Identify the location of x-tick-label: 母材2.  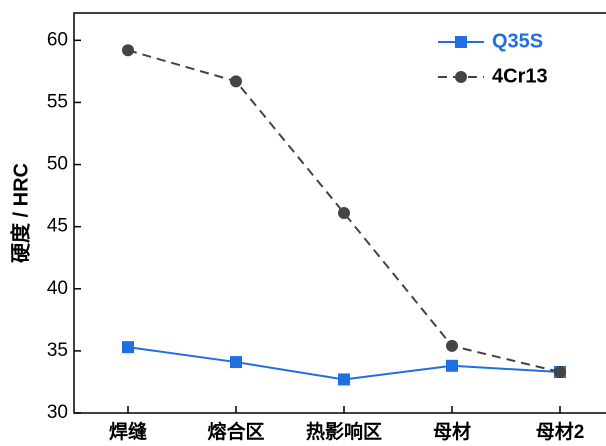
(560, 430).